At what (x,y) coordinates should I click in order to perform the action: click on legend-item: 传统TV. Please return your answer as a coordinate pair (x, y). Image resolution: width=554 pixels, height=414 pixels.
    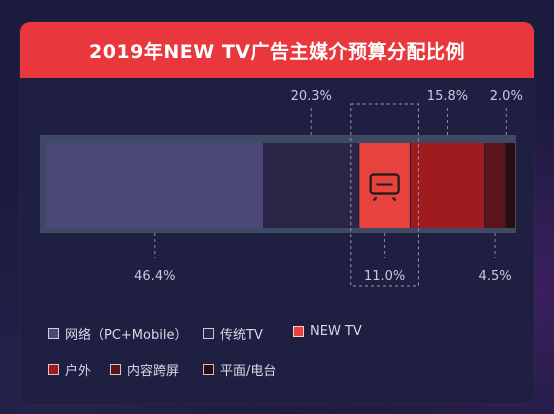
    Looking at the image, I should click on (233, 333).